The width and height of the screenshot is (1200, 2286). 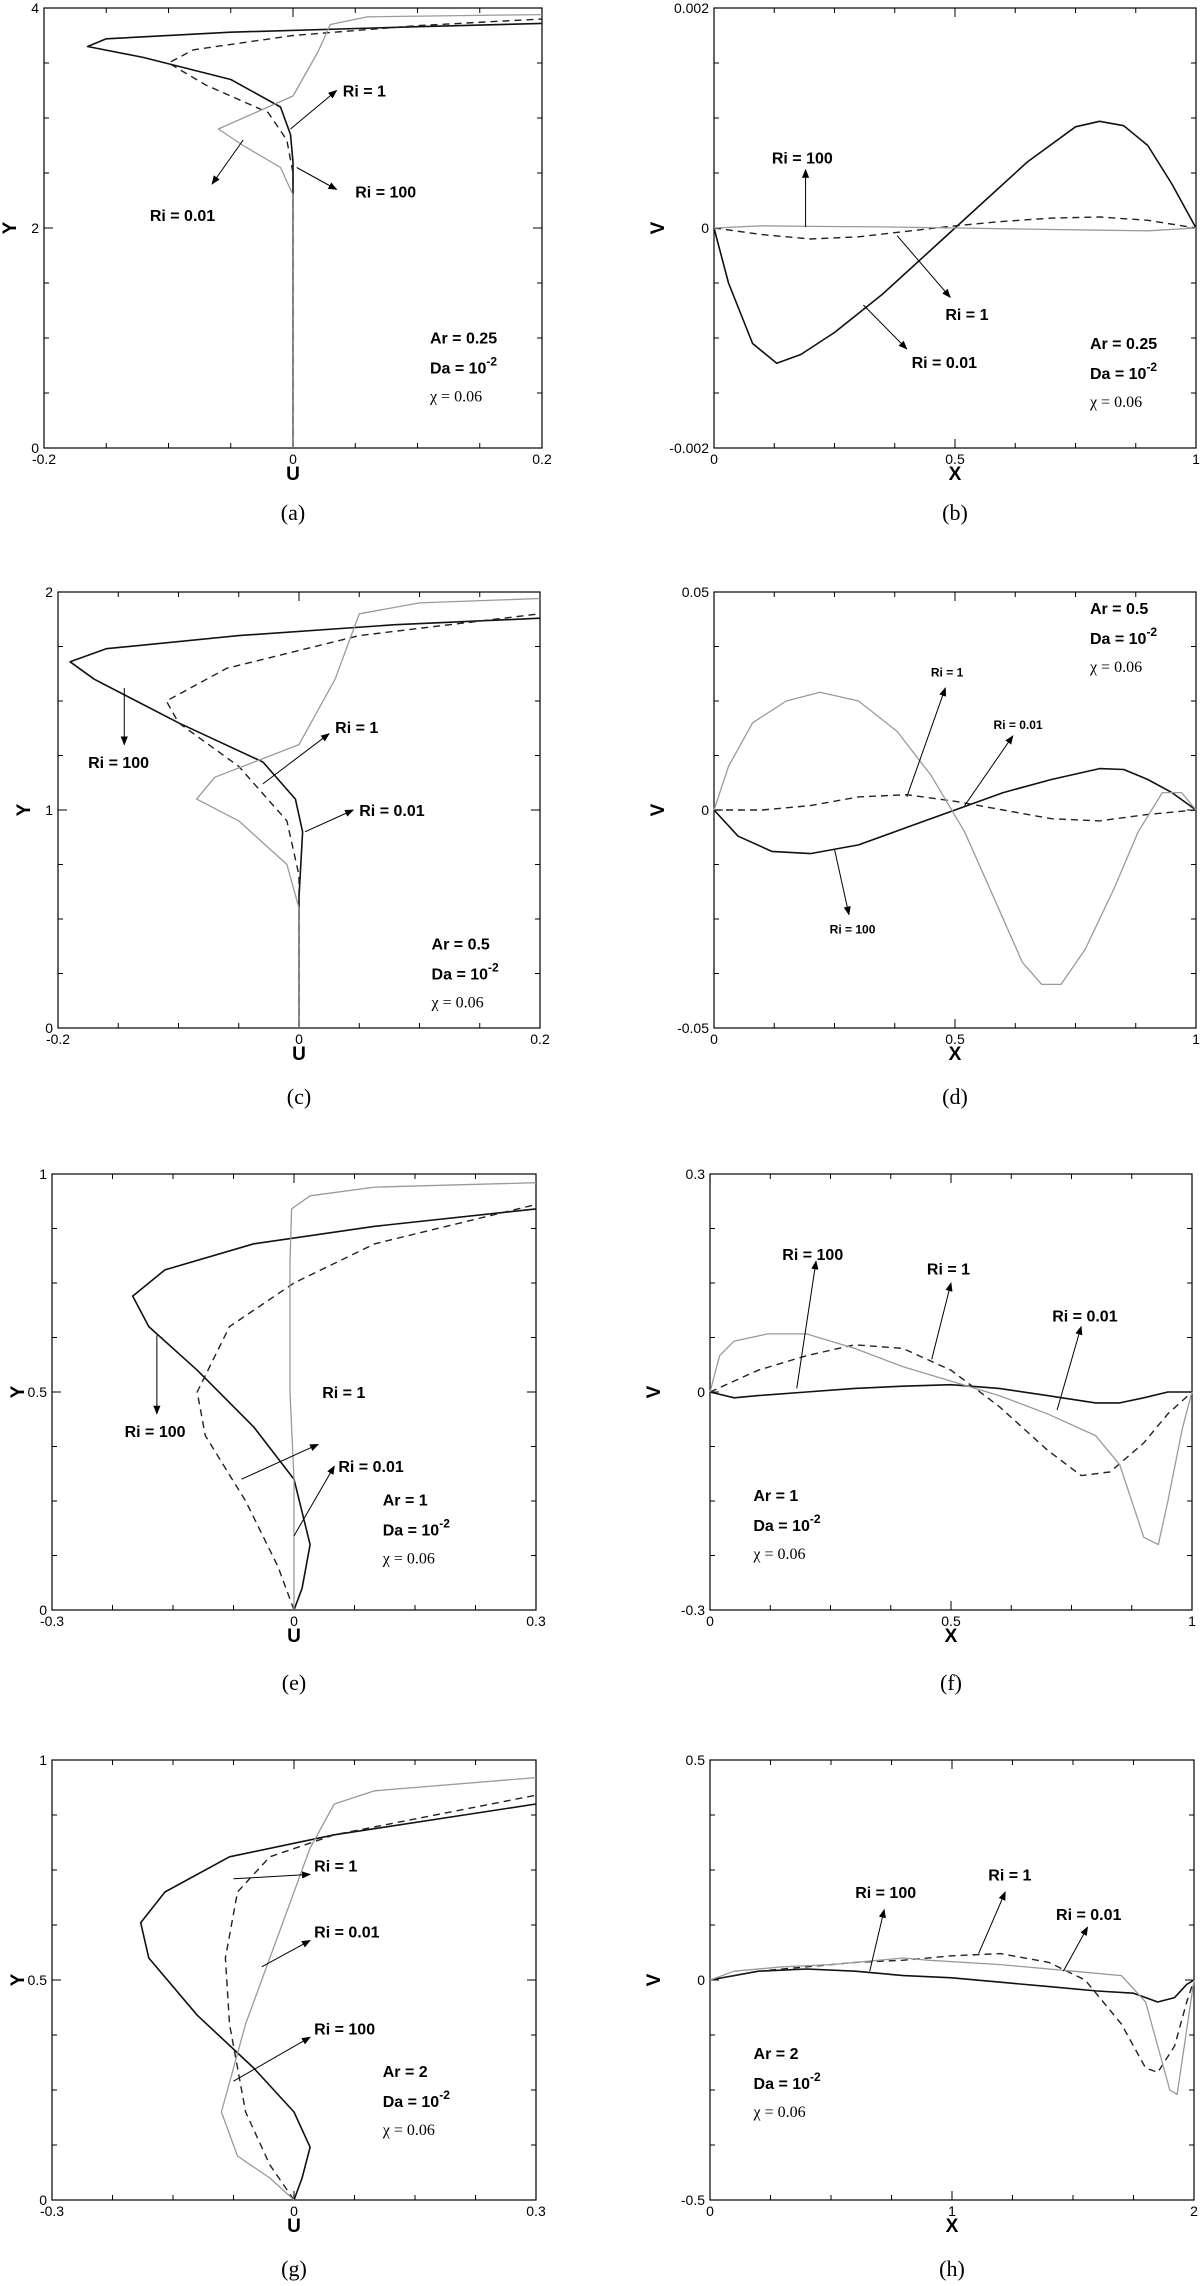 What do you see at coordinates (1196, 459) in the screenshot?
I see `x-tick-label: 1` at bounding box center [1196, 459].